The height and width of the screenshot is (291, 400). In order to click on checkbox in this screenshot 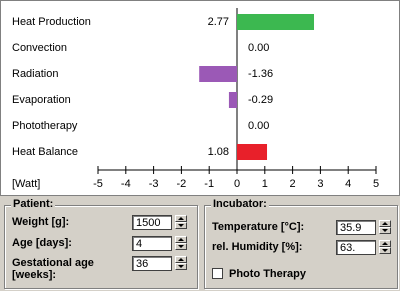, I will do `click(217, 273)`.